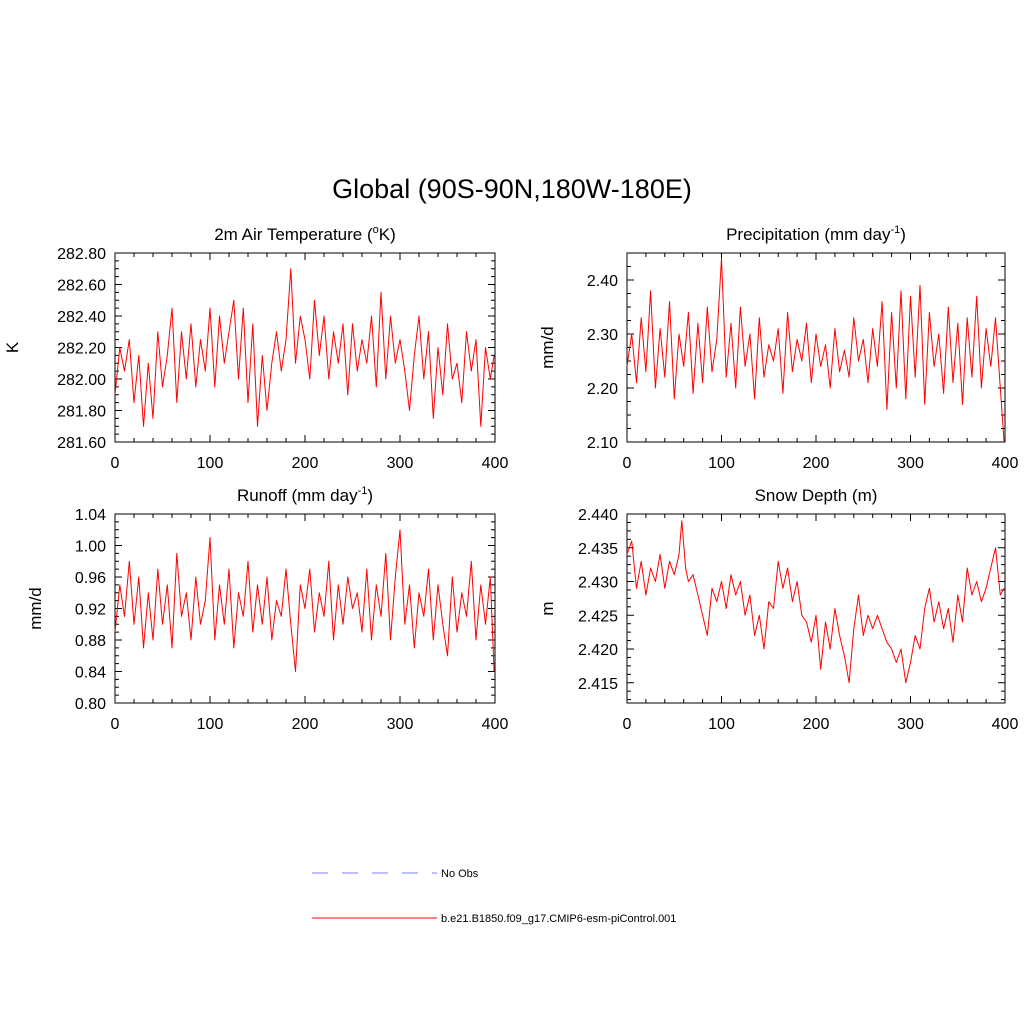 The width and height of the screenshot is (1024, 1024). What do you see at coordinates (81, 317) in the screenshot?
I see `y-tick-label: 282.40` at bounding box center [81, 317].